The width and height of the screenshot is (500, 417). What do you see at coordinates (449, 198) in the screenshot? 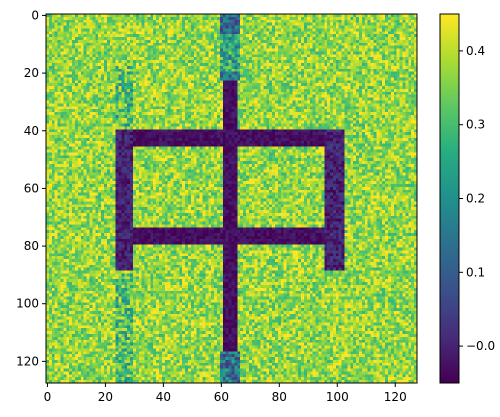
I see `colorbar-gradient` at bounding box center [449, 198].